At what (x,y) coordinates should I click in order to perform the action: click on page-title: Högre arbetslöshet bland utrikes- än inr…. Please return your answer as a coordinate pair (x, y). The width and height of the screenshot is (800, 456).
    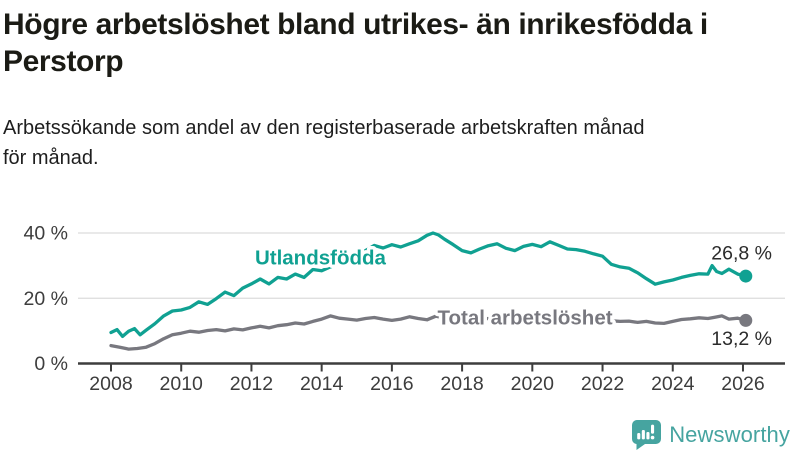
    Looking at the image, I should click on (355, 43).